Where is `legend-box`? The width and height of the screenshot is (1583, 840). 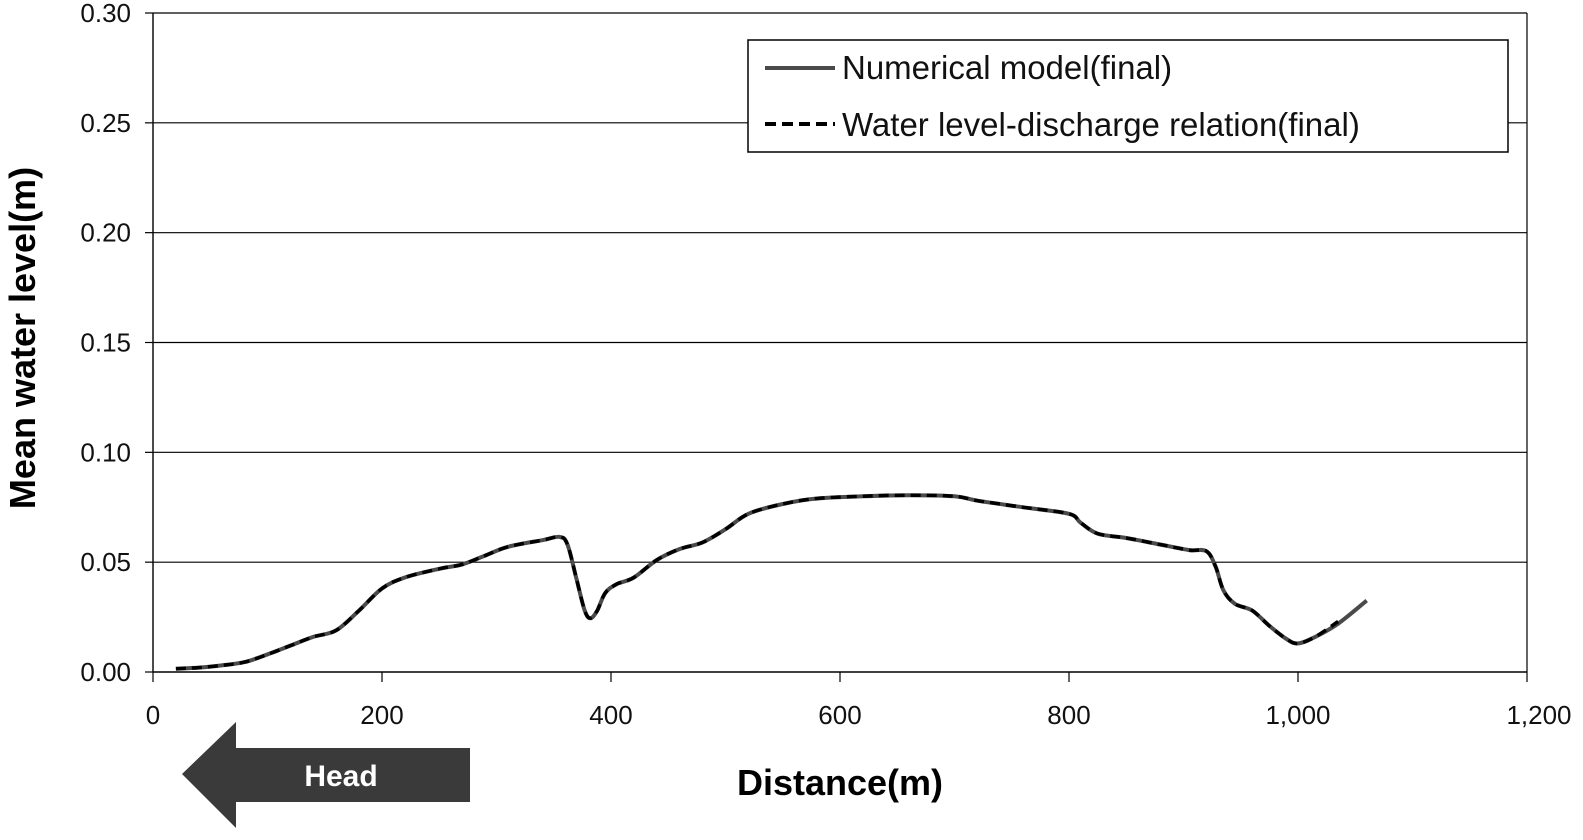
legend-box is located at coordinates (1128, 96).